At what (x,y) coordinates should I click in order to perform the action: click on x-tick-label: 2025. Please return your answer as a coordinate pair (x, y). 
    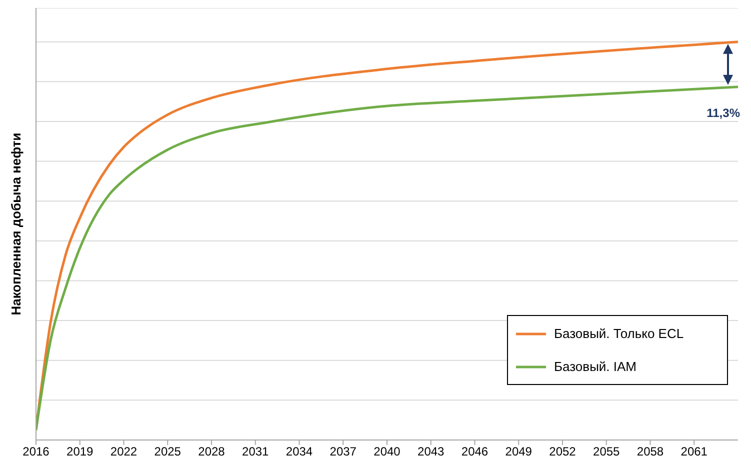
    Looking at the image, I should click on (168, 451).